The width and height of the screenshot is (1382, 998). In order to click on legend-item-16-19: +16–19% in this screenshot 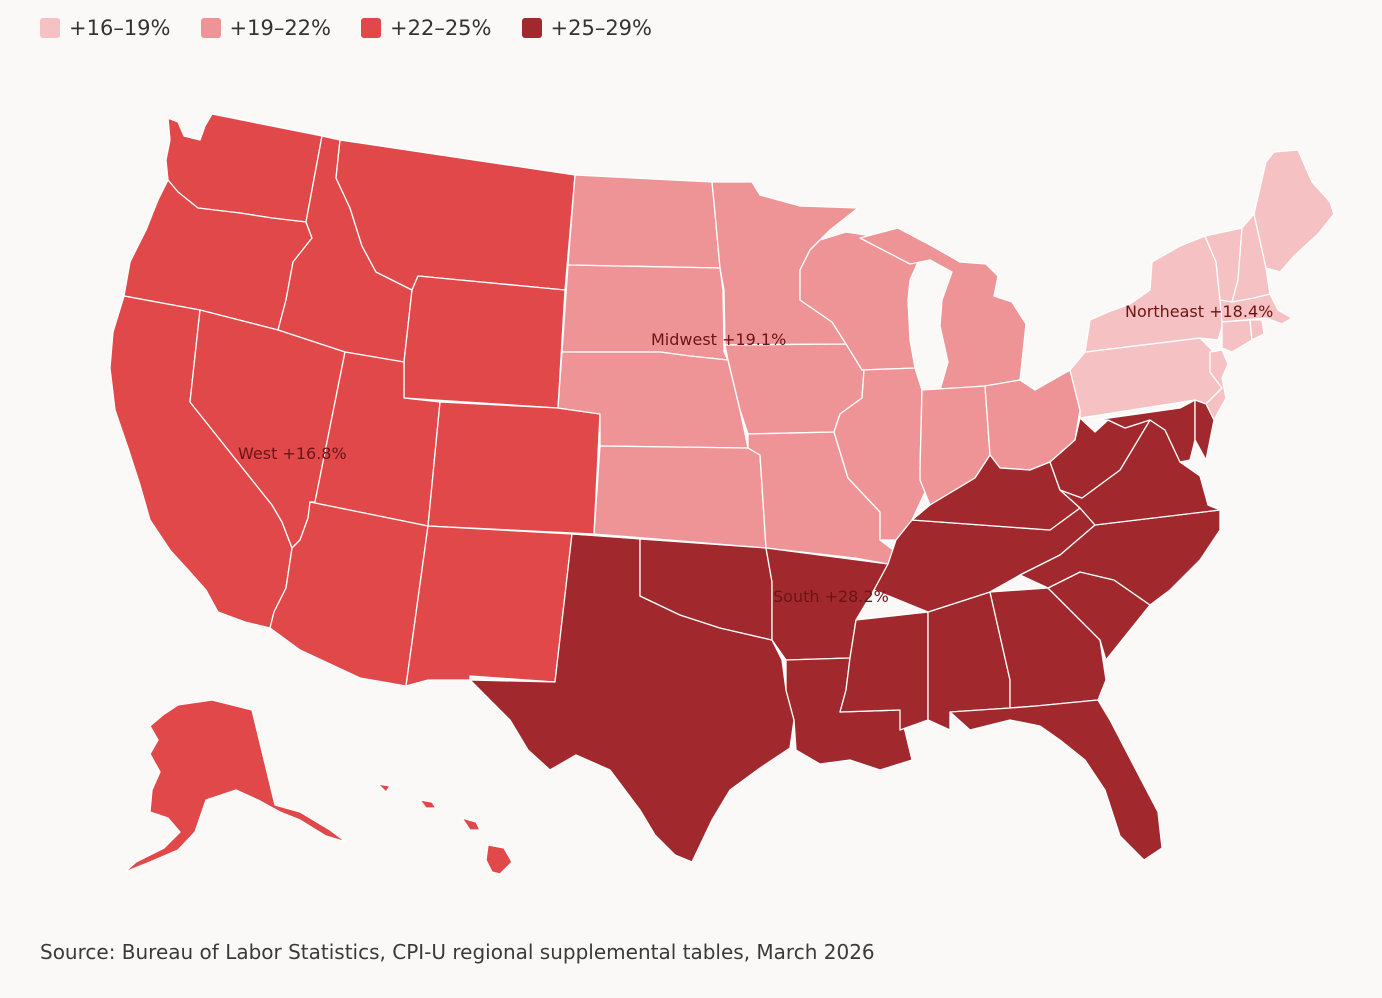, I will do `click(105, 28)`.